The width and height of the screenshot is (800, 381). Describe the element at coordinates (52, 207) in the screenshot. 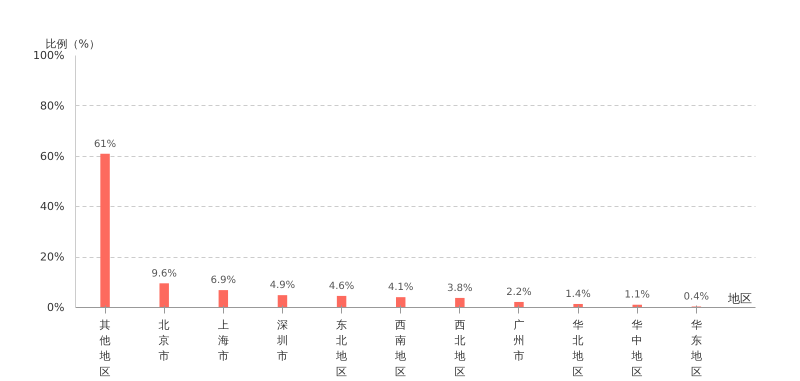

I see `y-tick-label: 40%` at that location.